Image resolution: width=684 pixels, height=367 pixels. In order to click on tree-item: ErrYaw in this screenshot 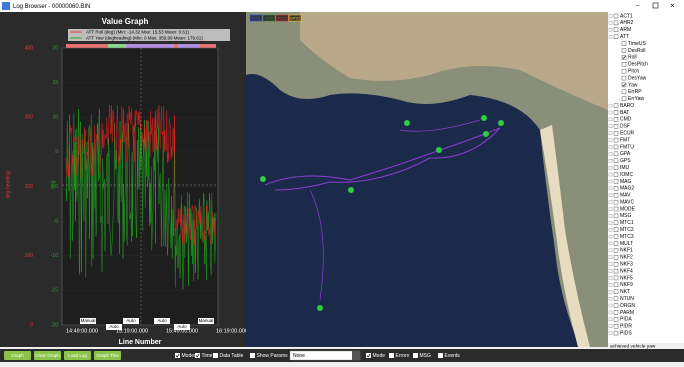, I will do `click(636, 99)`.